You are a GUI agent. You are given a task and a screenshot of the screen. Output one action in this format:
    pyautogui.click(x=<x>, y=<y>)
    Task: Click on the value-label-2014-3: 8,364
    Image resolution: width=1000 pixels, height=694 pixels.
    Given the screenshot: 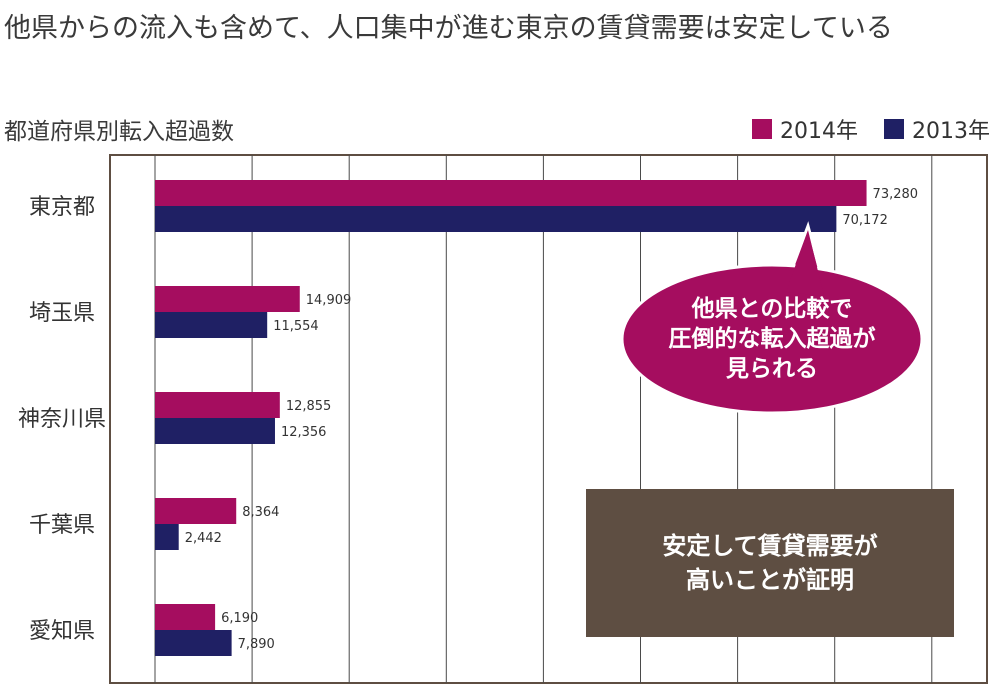 What is the action you would take?
    pyautogui.click(x=260, y=512)
    